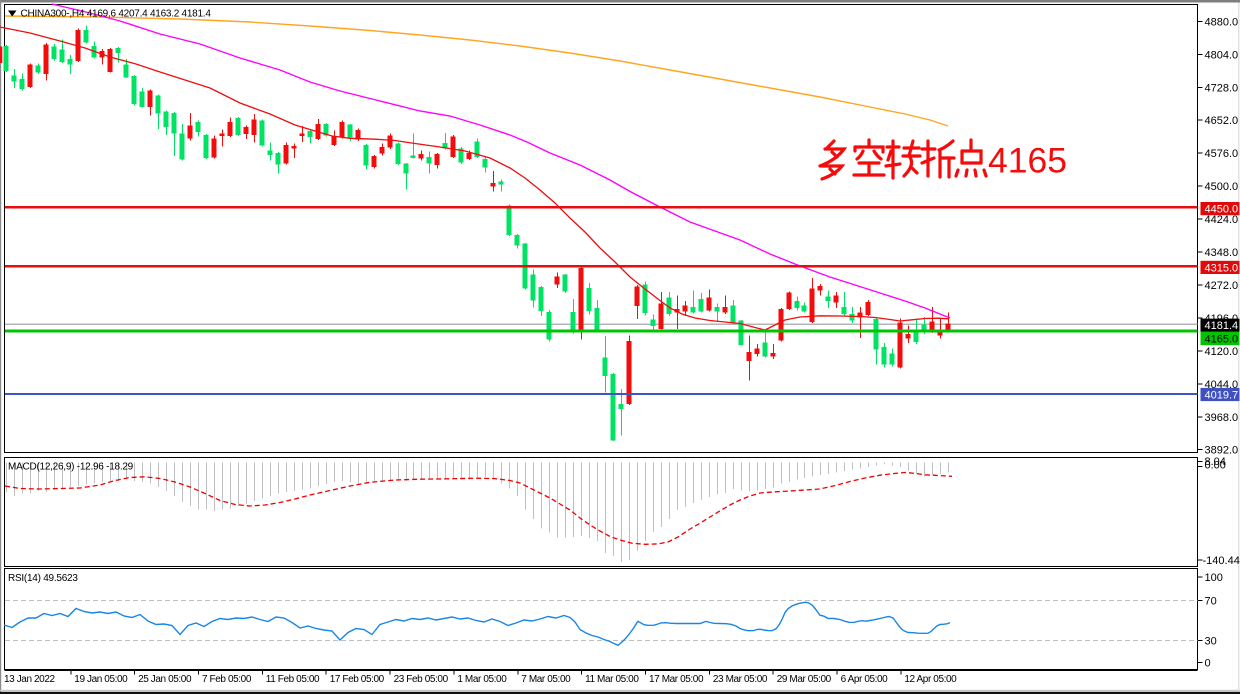 The image size is (1240, 694). Describe the element at coordinates (1215, 462) in the screenshot. I see `svg-text: 8.04` at that location.